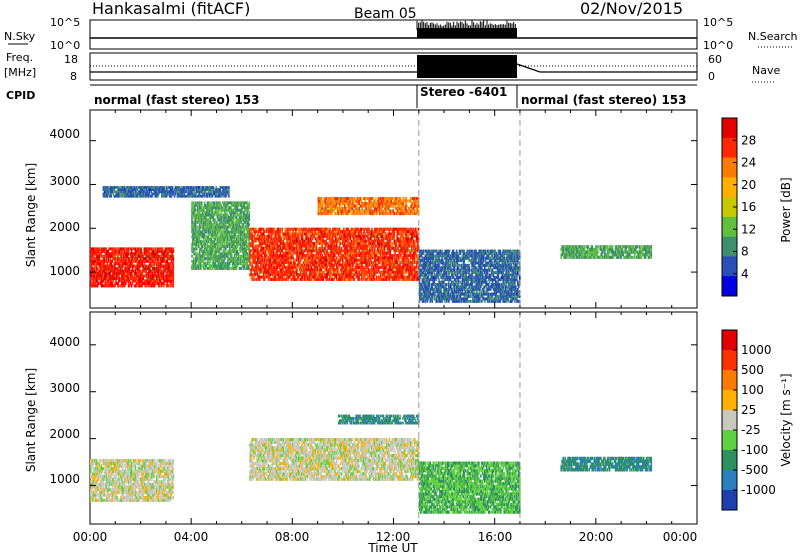 Image resolution: width=800 pixels, height=554 pixels. Describe the element at coordinates (177, 100) in the screenshot. I see `cpid-segment-1: normal (fast stereo) 153` at that location.